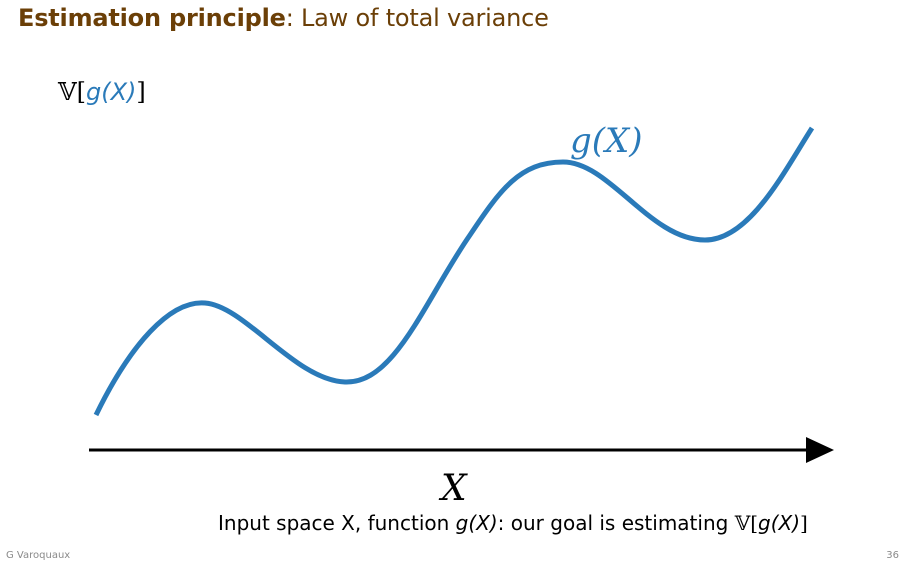 This screenshot has height=567, width=907. Describe the element at coordinates (152, 18) in the screenshot. I see `slide-title-bold: Estimation principle` at that location.